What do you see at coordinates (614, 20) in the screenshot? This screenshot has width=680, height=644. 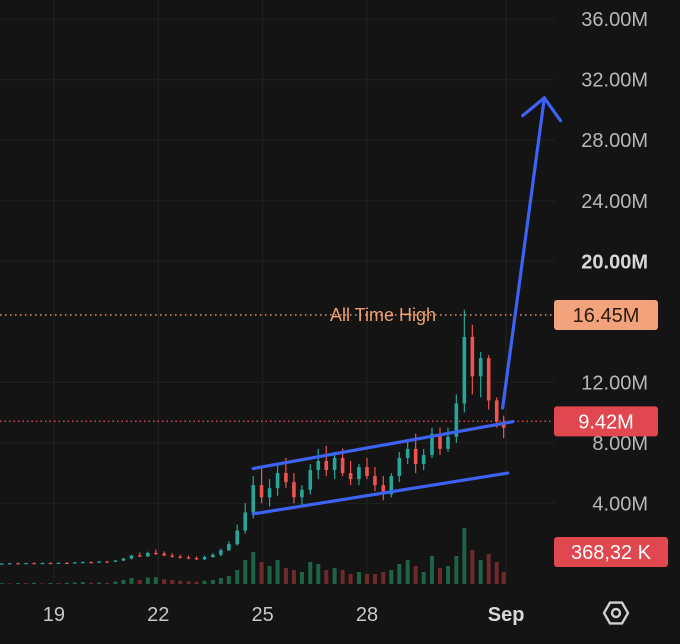 I see `y-tick-label: 36.00M` at bounding box center [614, 20].